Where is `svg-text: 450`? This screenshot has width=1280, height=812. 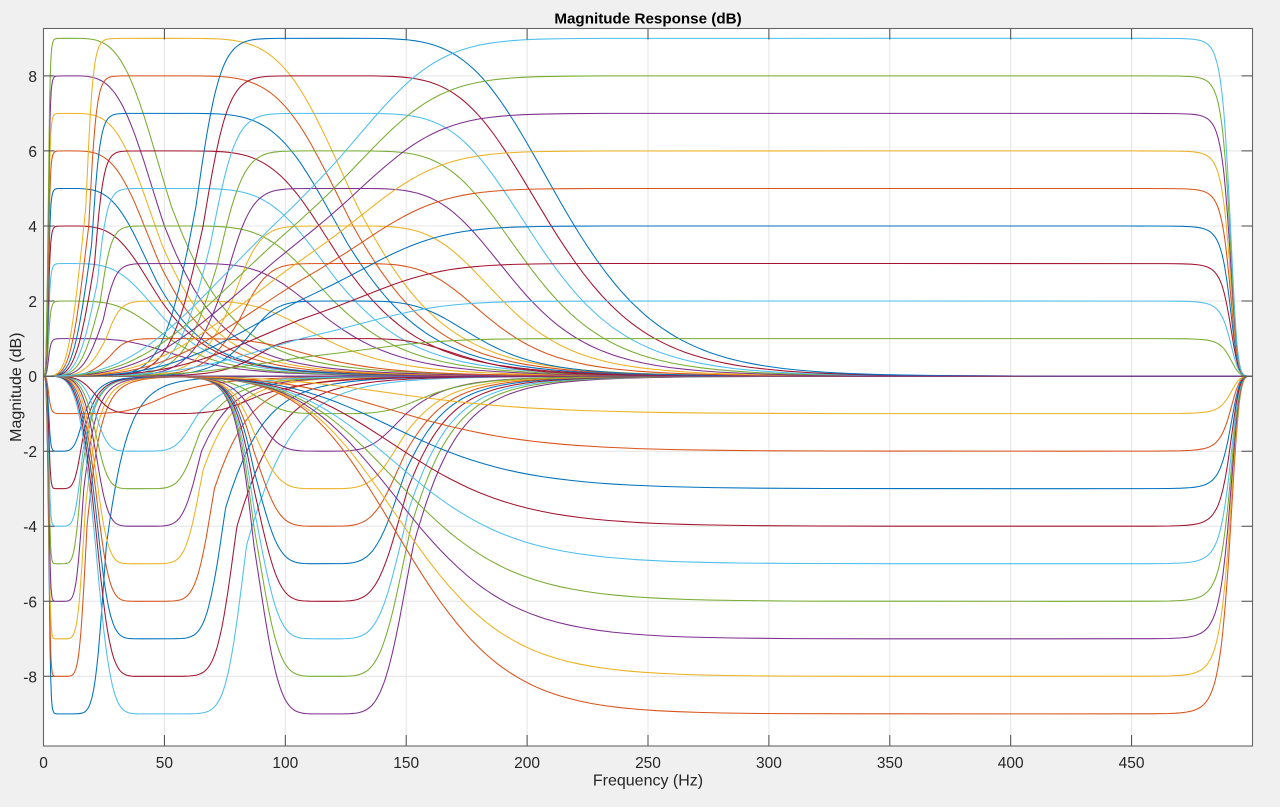
svg-text: 450 is located at coordinates (1132, 763).